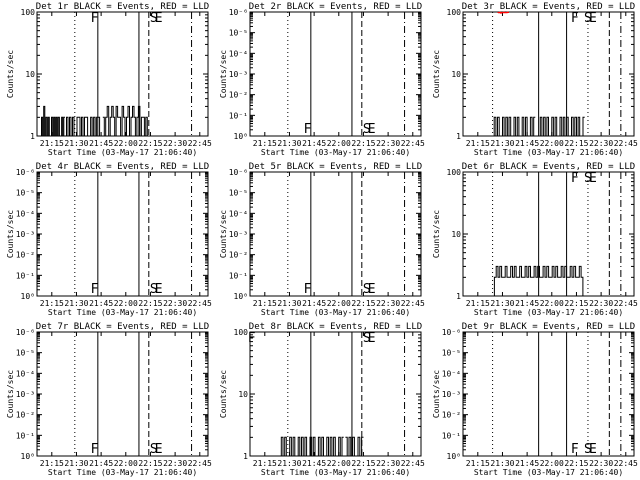 The image size is (640, 480). I want to click on panel-title: Det 9r BLACK = Events, RED = LLD, so click(548, 327).